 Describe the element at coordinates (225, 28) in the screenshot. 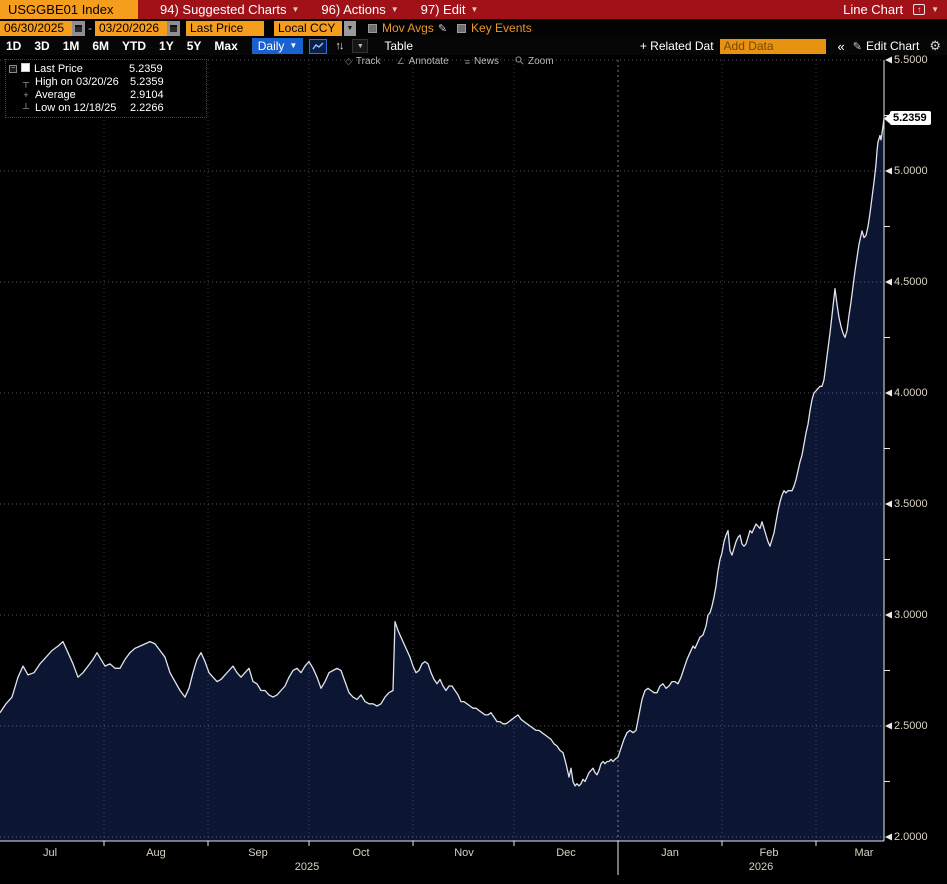

I see `field-selector: Last Price` at that location.